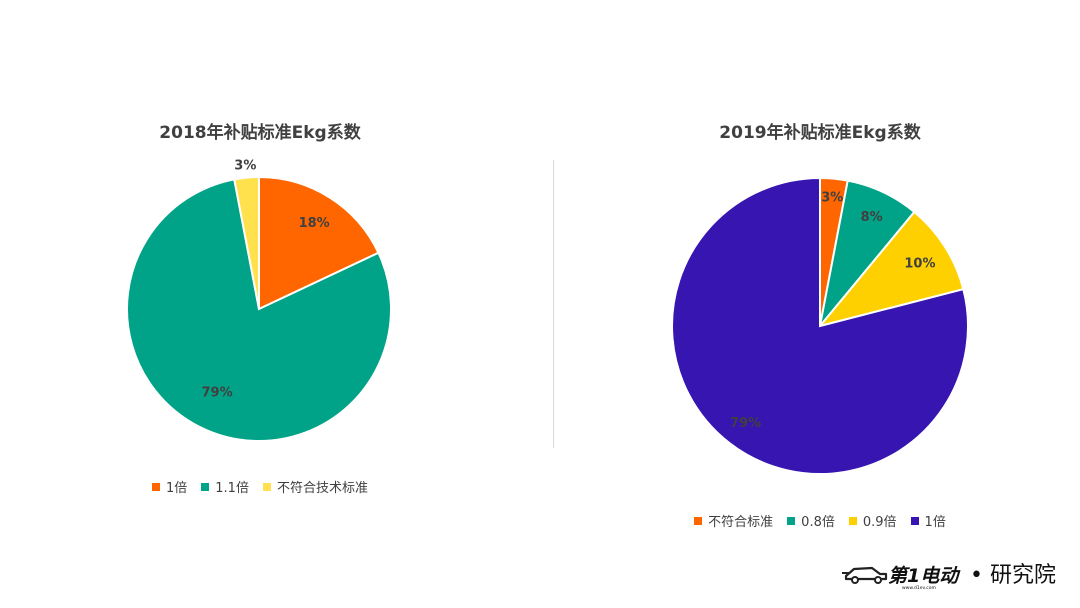  I want to click on legend-item: 不符合标准, so click(733, 520).